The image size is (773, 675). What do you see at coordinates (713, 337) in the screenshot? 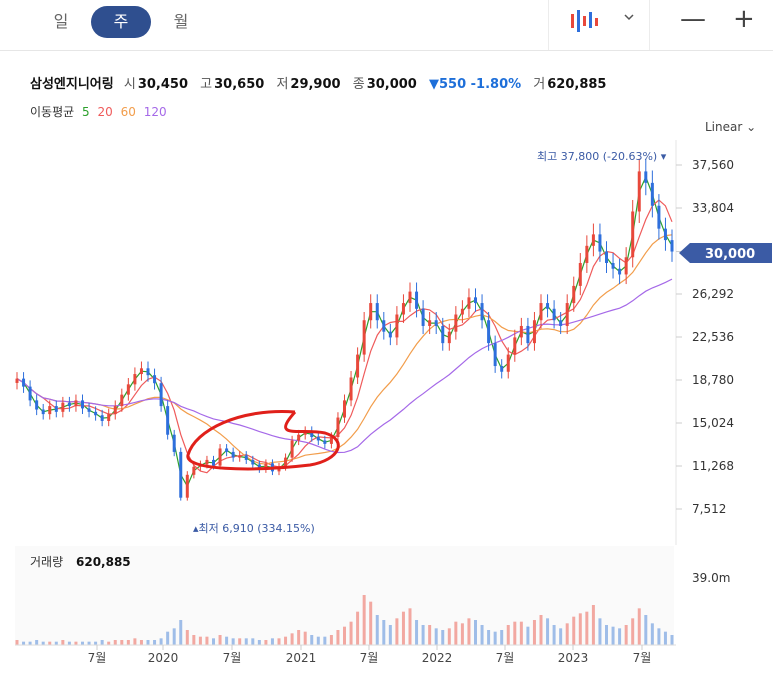
I see `y-tick-label: 22,536` at bounding box center [713, 337].